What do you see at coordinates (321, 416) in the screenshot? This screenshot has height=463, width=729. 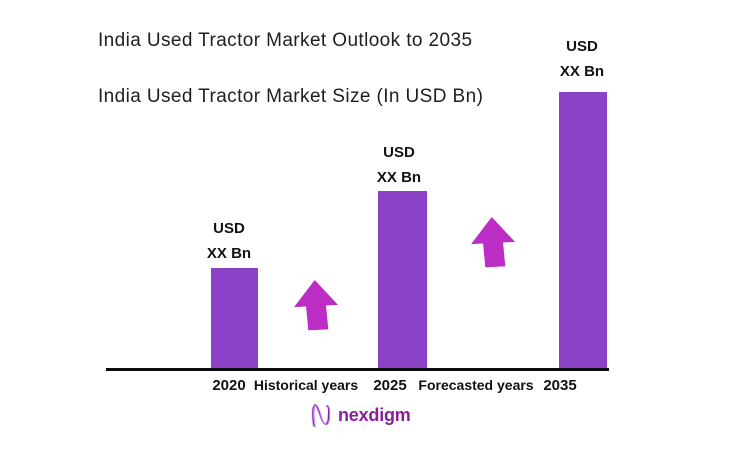 I see `nexdigm-wave-n-icon` at bounding box center [321, 416].